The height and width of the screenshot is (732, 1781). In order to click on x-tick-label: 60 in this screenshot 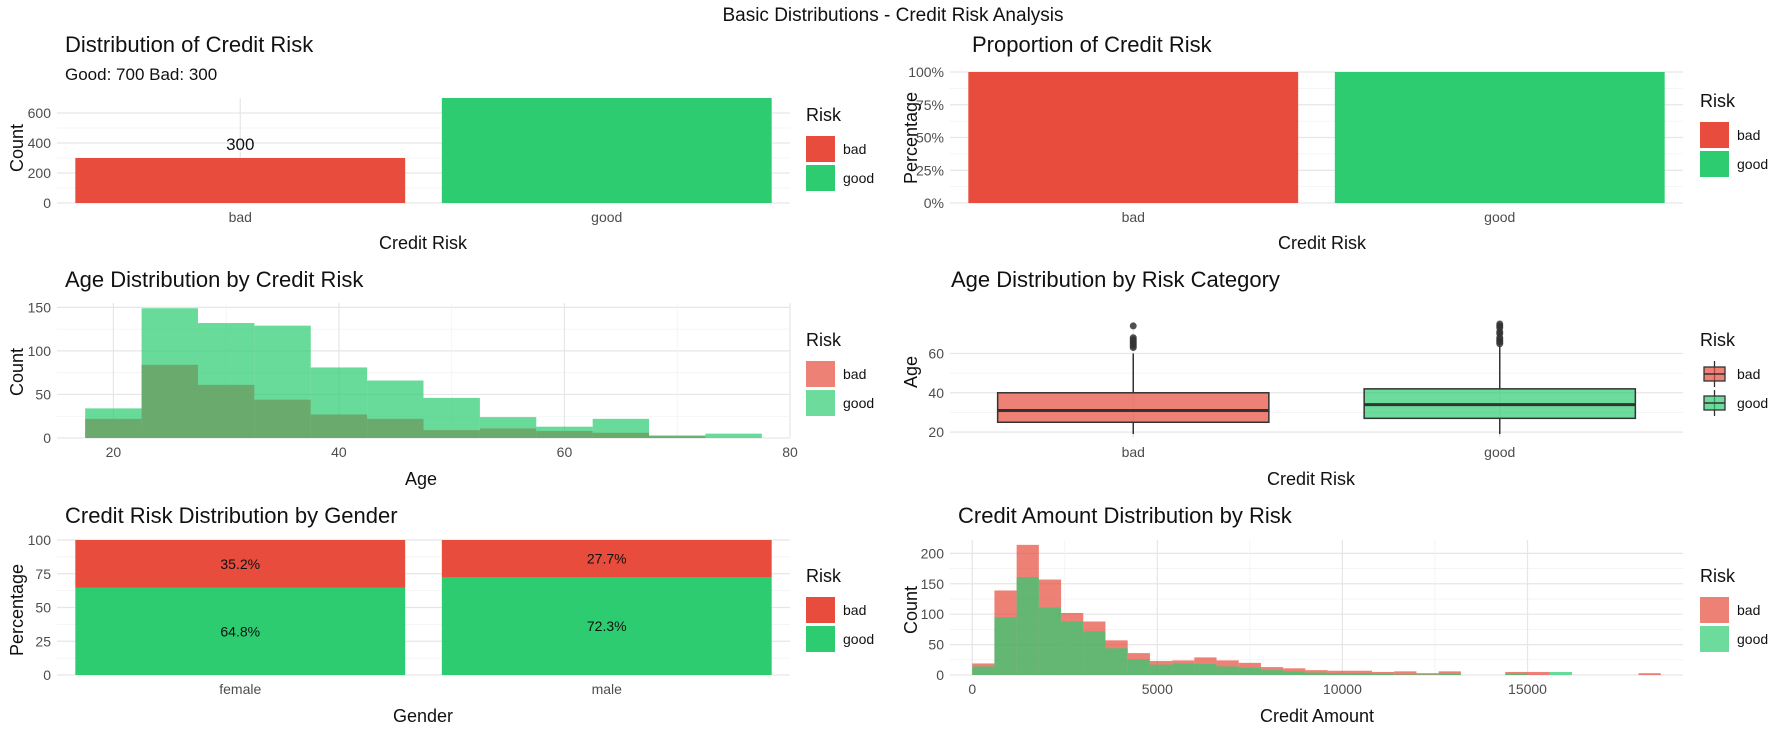, I will do `click(565, 452)`.